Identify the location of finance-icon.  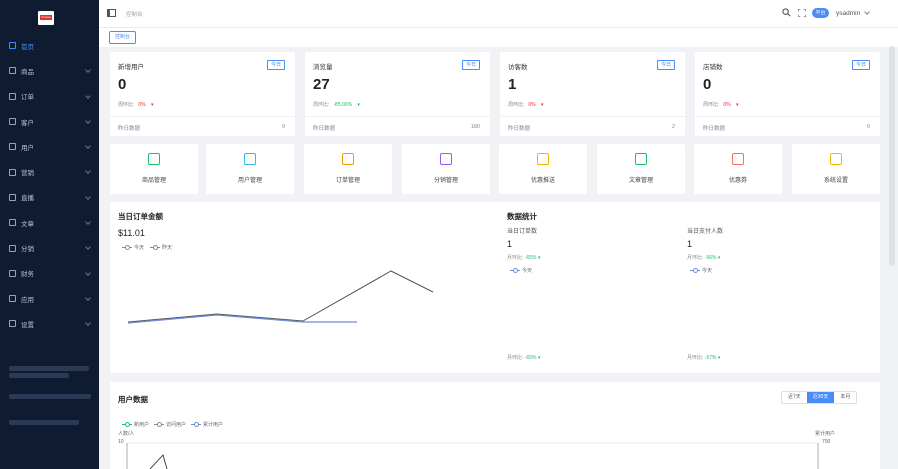
(12, 273).